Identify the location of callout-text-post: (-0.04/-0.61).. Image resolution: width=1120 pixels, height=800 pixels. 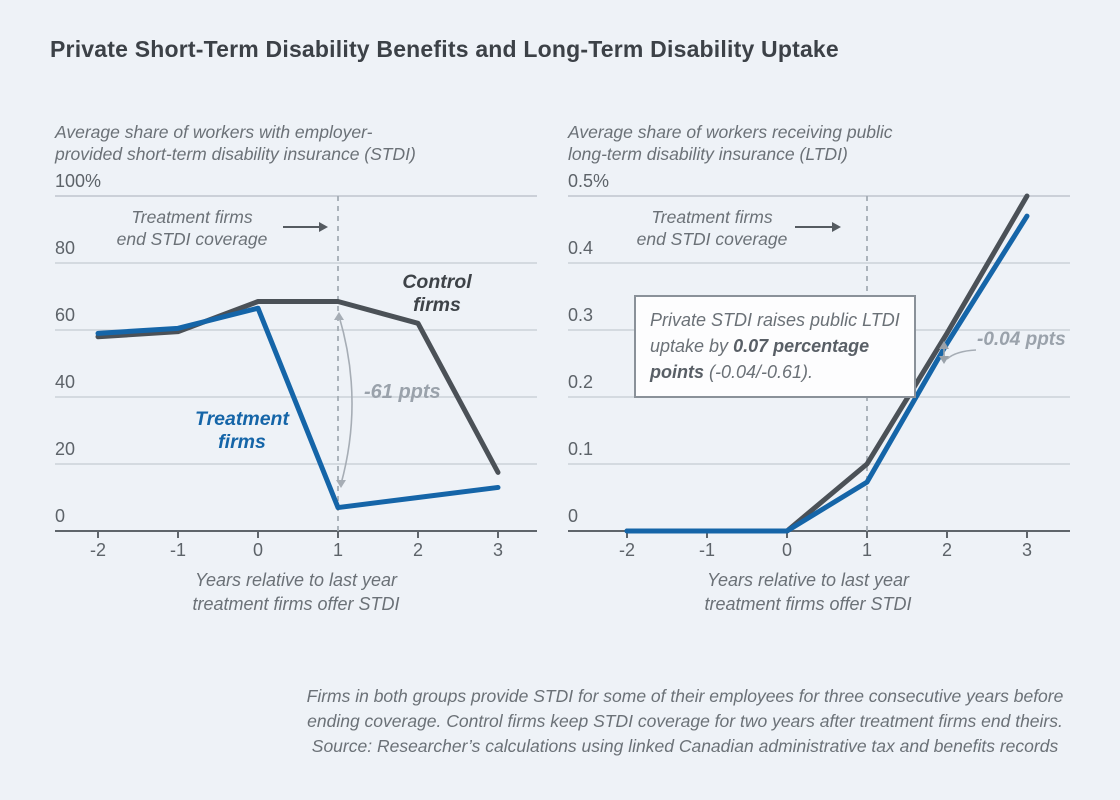
(759, 372).